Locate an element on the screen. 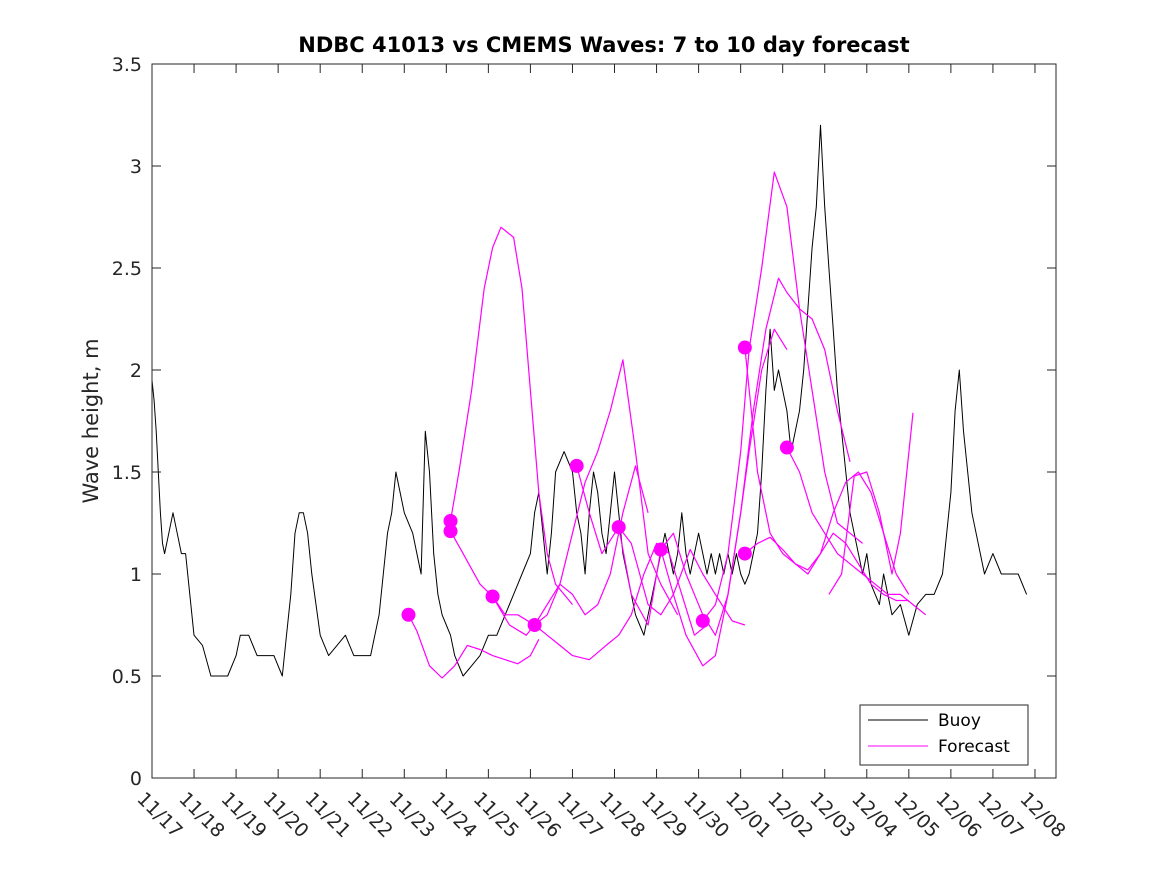 This screenshot has width=1167, height=875. legend-forecast-label: Forecast is located at coordinates (974, 747).